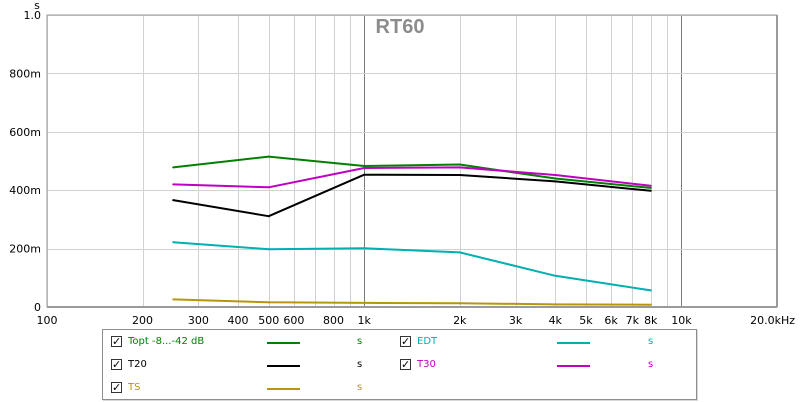  What do you see at coordinates (268, 320) in the screenshot?
I see `x-tick-label: 500` at bounding box center [268, 320].